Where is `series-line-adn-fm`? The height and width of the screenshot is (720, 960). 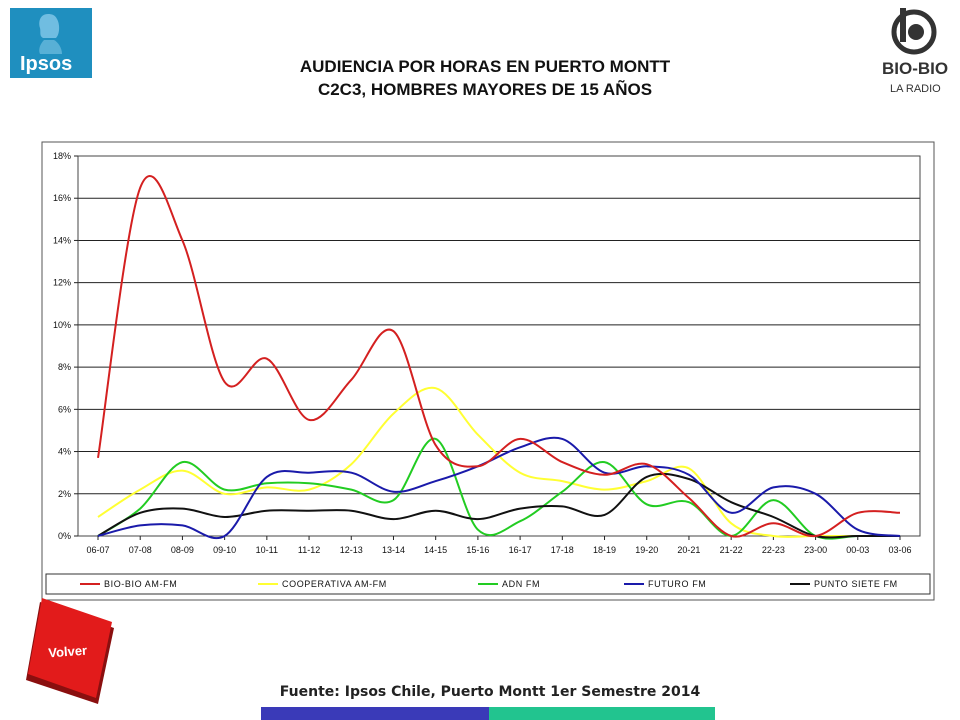 series-line-adn-fm is located at coordinates (498, 488).